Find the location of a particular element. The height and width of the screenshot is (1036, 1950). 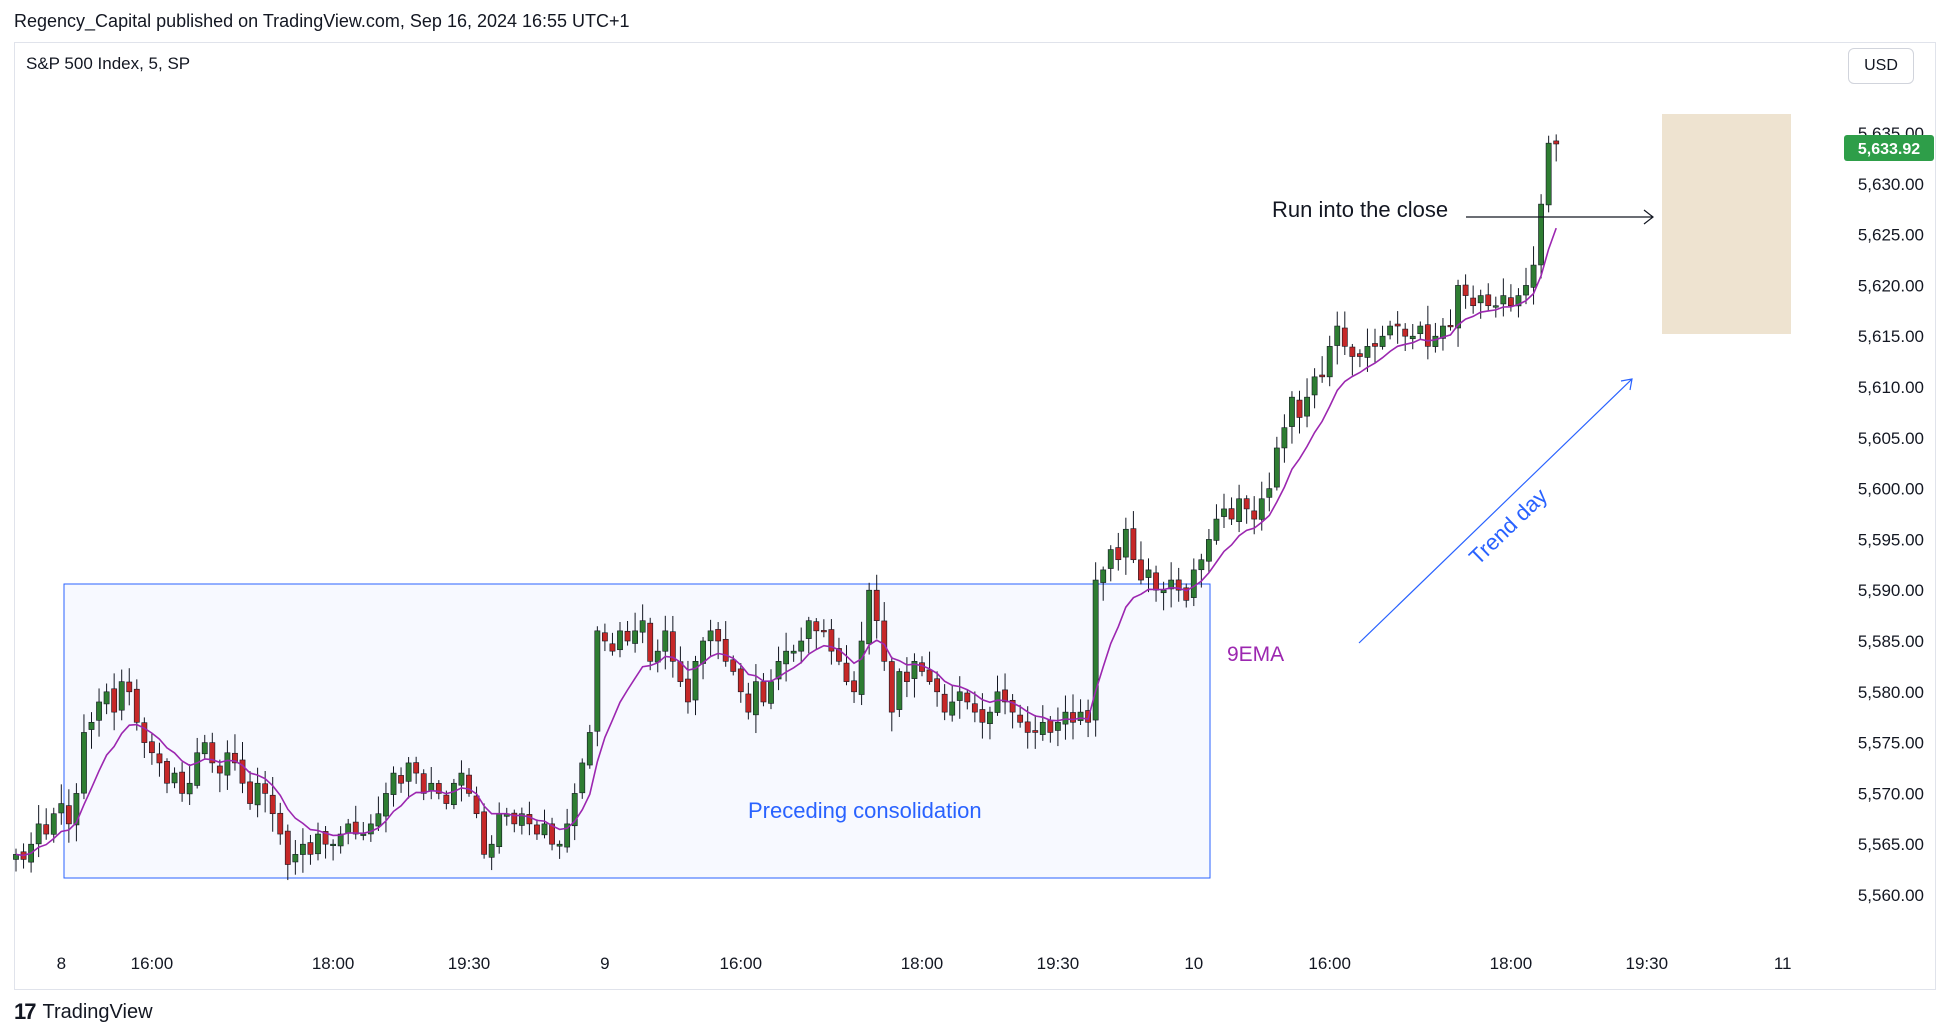

currency-button: USD is located at coordinates (1881, 66).